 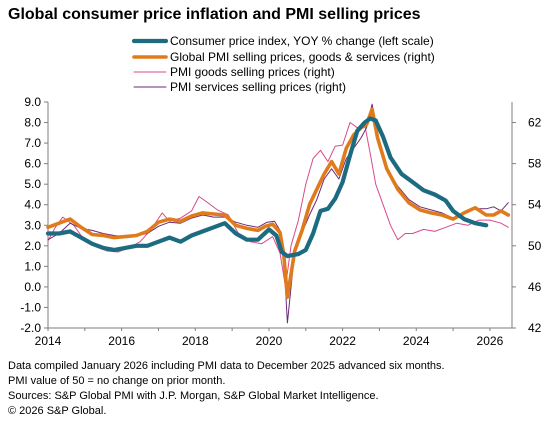 I want to click on x-tick-label: 2024, so click(x=416, y=341).